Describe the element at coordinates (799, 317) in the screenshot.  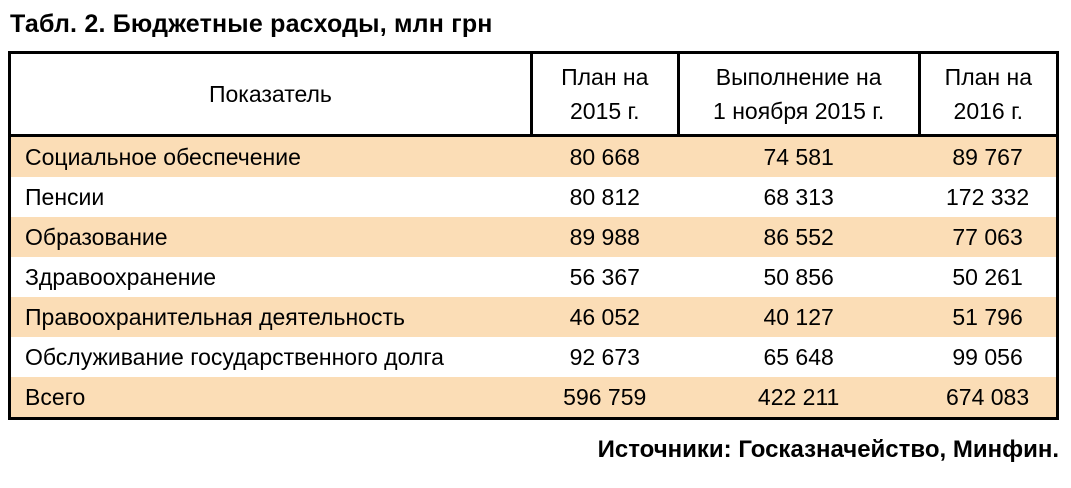
I see `cell-execution: 40 127` at that location.